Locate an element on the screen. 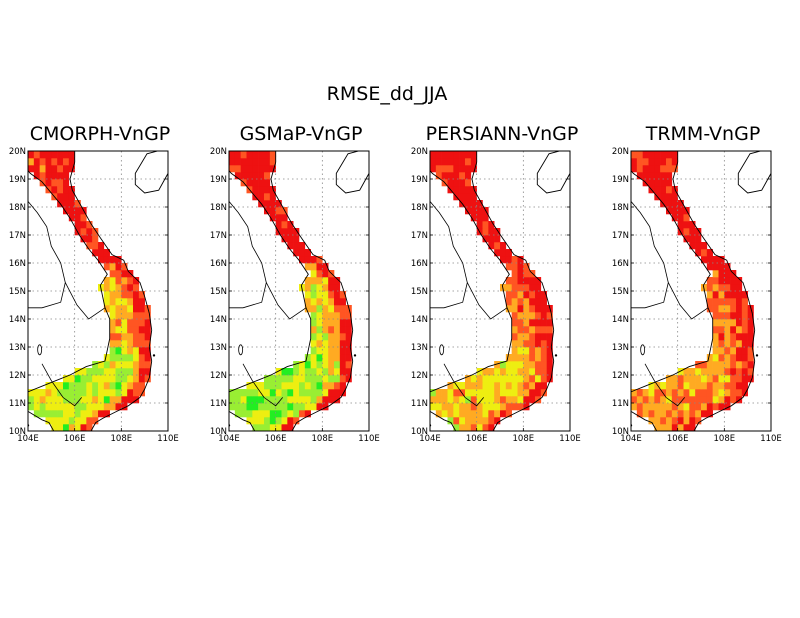  y-tick-label: 13N is located at coordinates (218, 348).